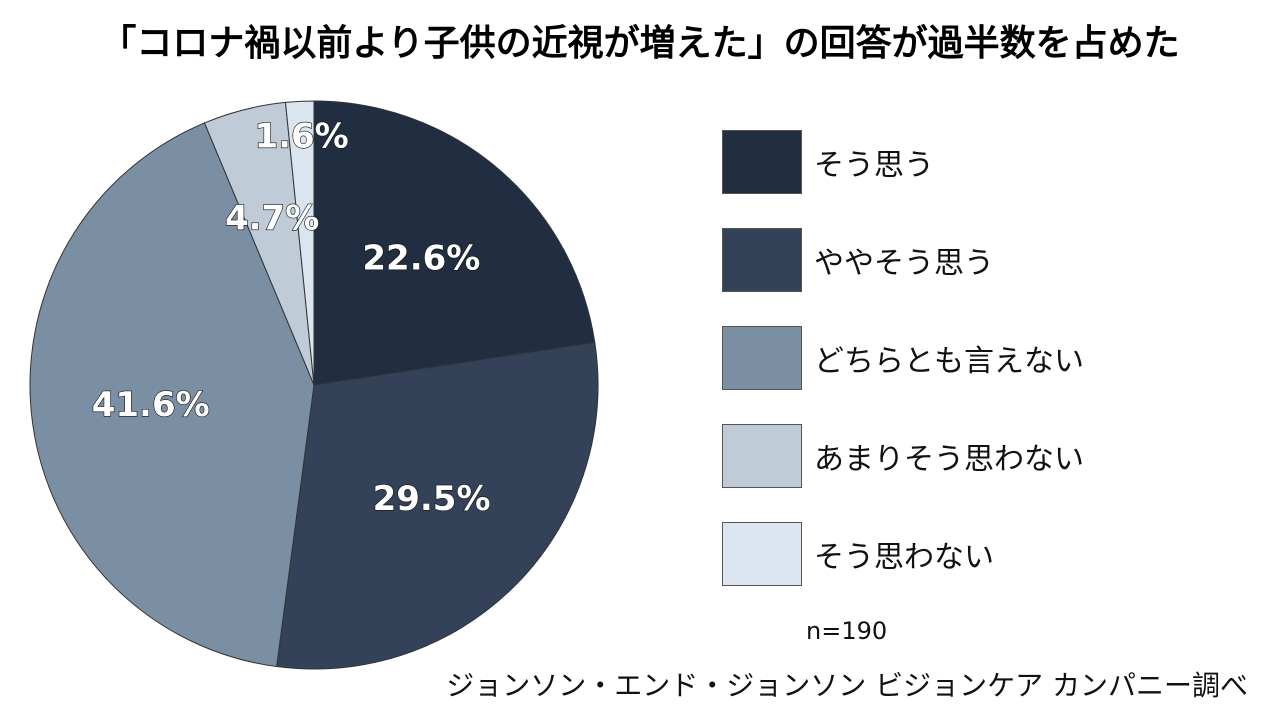  Describe the element at coordinates (949, 459) in the screenshot. I see `legend-label-3: あまりそう思わない` at that location.